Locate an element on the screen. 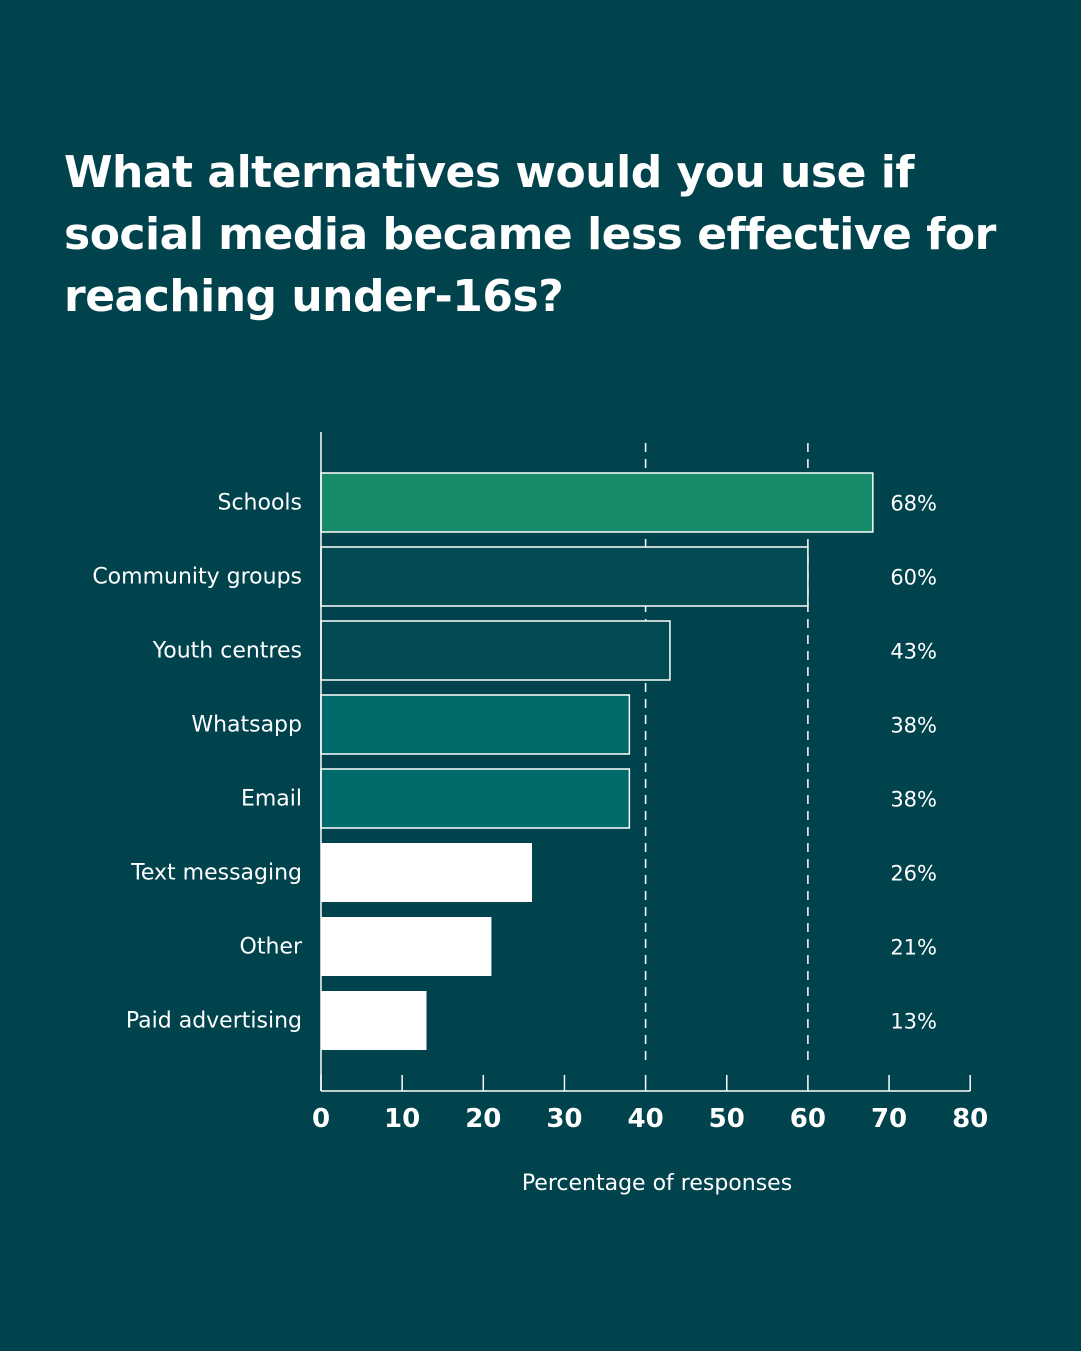 Image resolution: width=1081 pixels, height=1351 pixels. value-label: 26% is located at coordinates (913, 874).